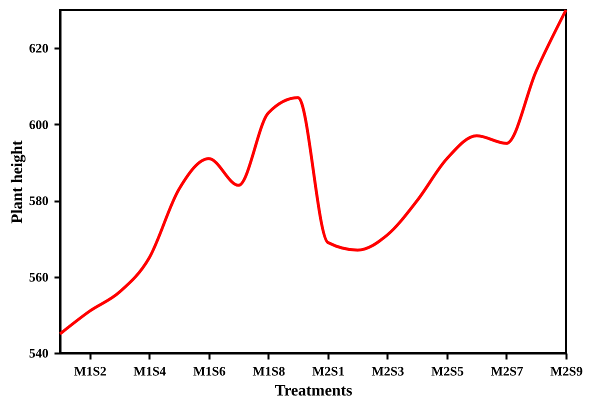  Describe the element at coordinates (17, 182) in the screenshot. I see `y-axis-title: Plant height` at that location.